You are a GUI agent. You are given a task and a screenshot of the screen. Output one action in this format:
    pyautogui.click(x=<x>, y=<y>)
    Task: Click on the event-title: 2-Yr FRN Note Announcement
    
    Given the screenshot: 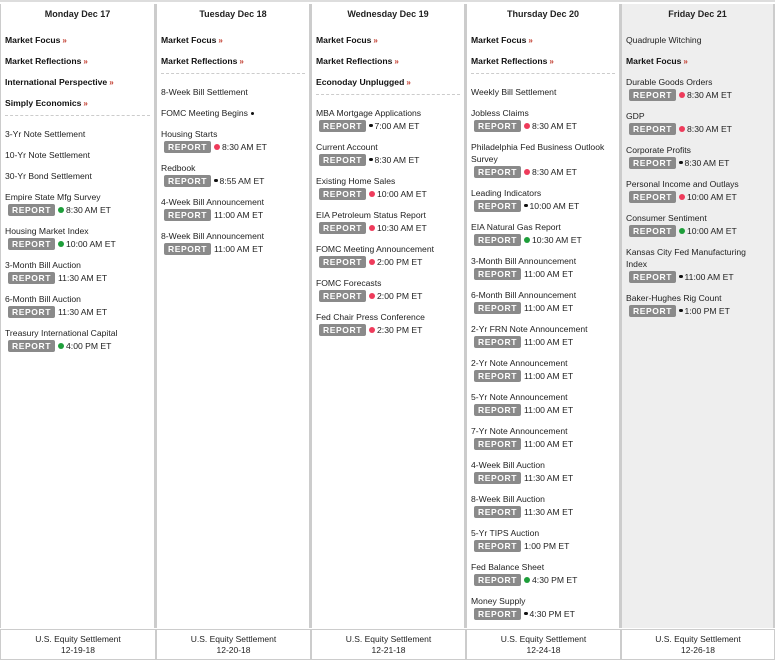 What is the action you would take?
    pyautogui.click(x=543, y=329)
    